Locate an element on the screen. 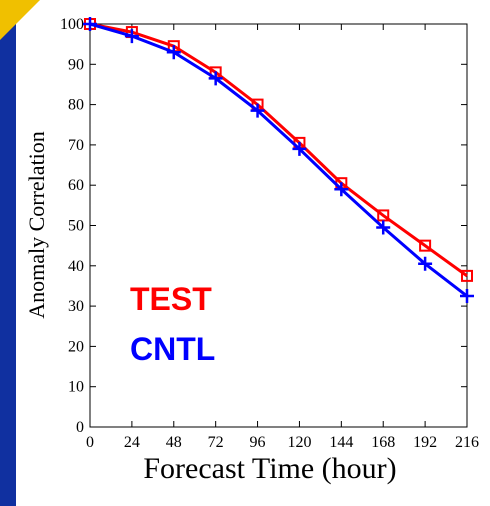 The height and width of the screenshot is (506, 490). x-tick-label: 24 is located at coordinates (132, 442).